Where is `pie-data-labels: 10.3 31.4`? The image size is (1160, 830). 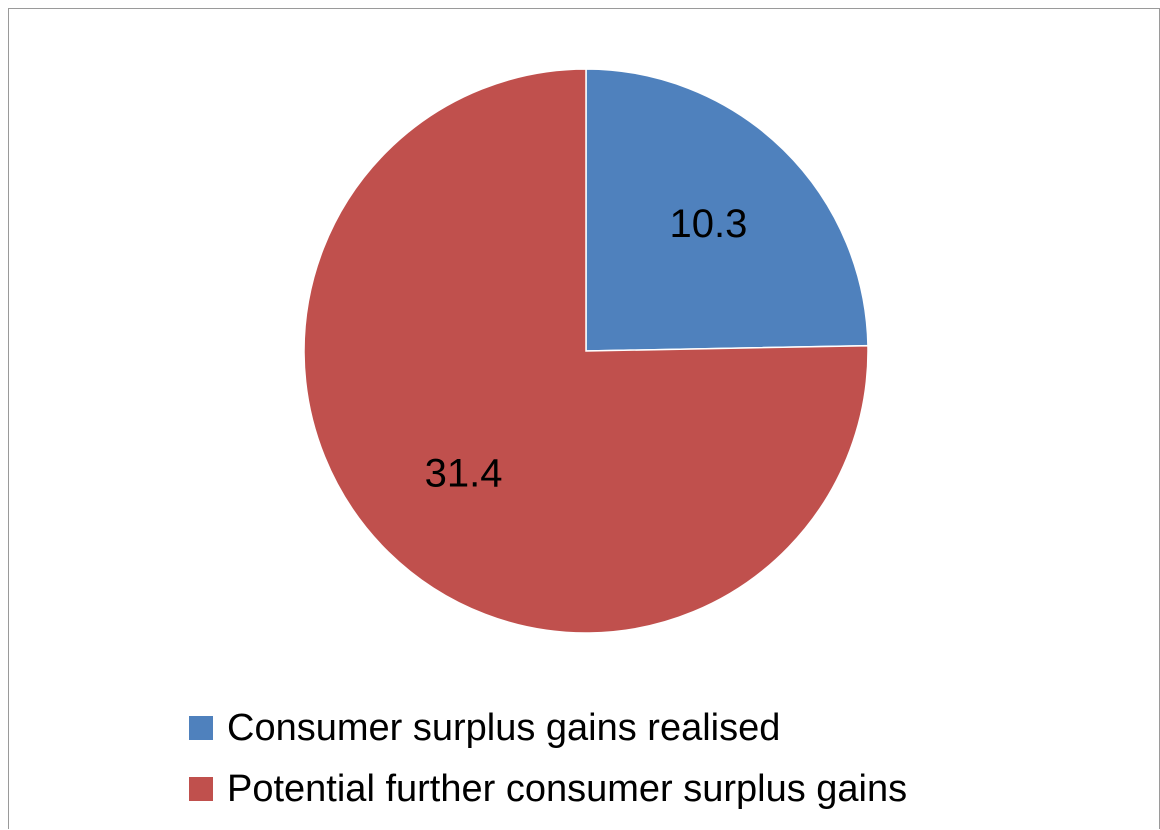
pie-data-labels: 10.3 31.4 is located at coordinates (586, 349).